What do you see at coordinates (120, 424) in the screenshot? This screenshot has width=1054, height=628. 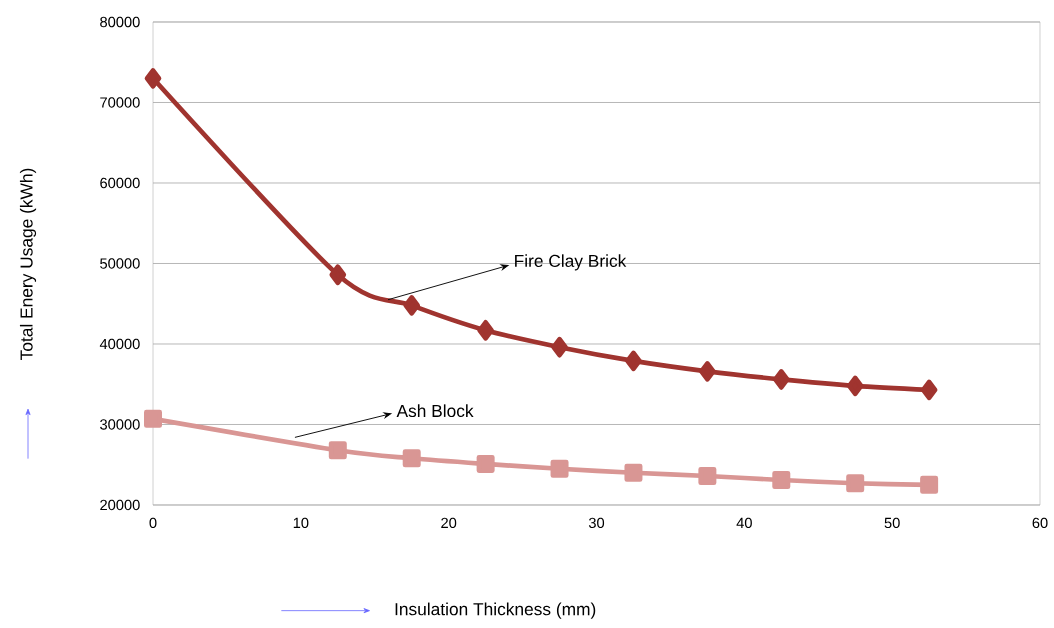 I see `y-tick-label: 30000` at bounding box center [120, 424].